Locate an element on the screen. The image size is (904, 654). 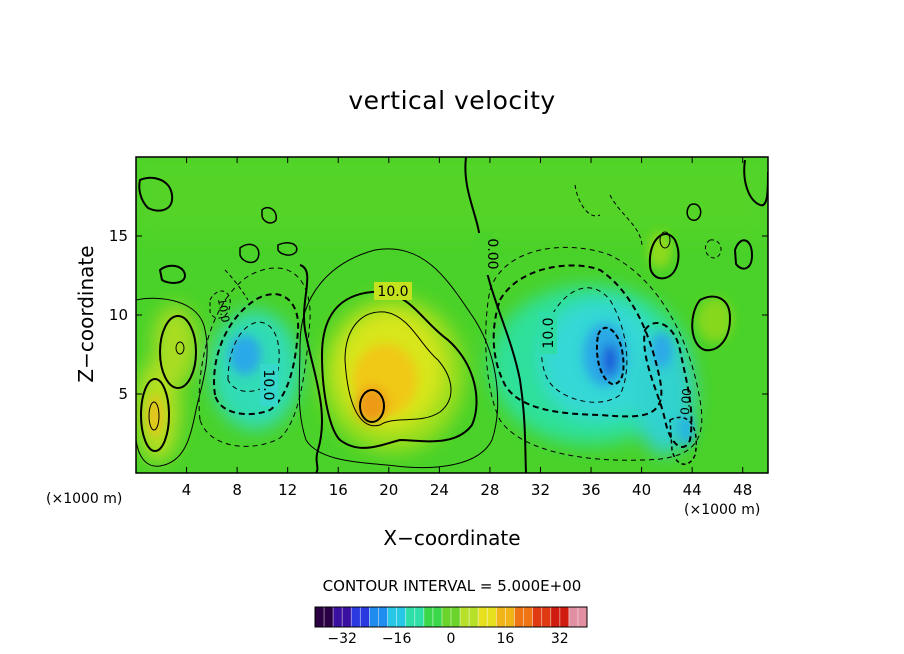
colorbar-tick-label: 0 is located at coordinates (451, 639).